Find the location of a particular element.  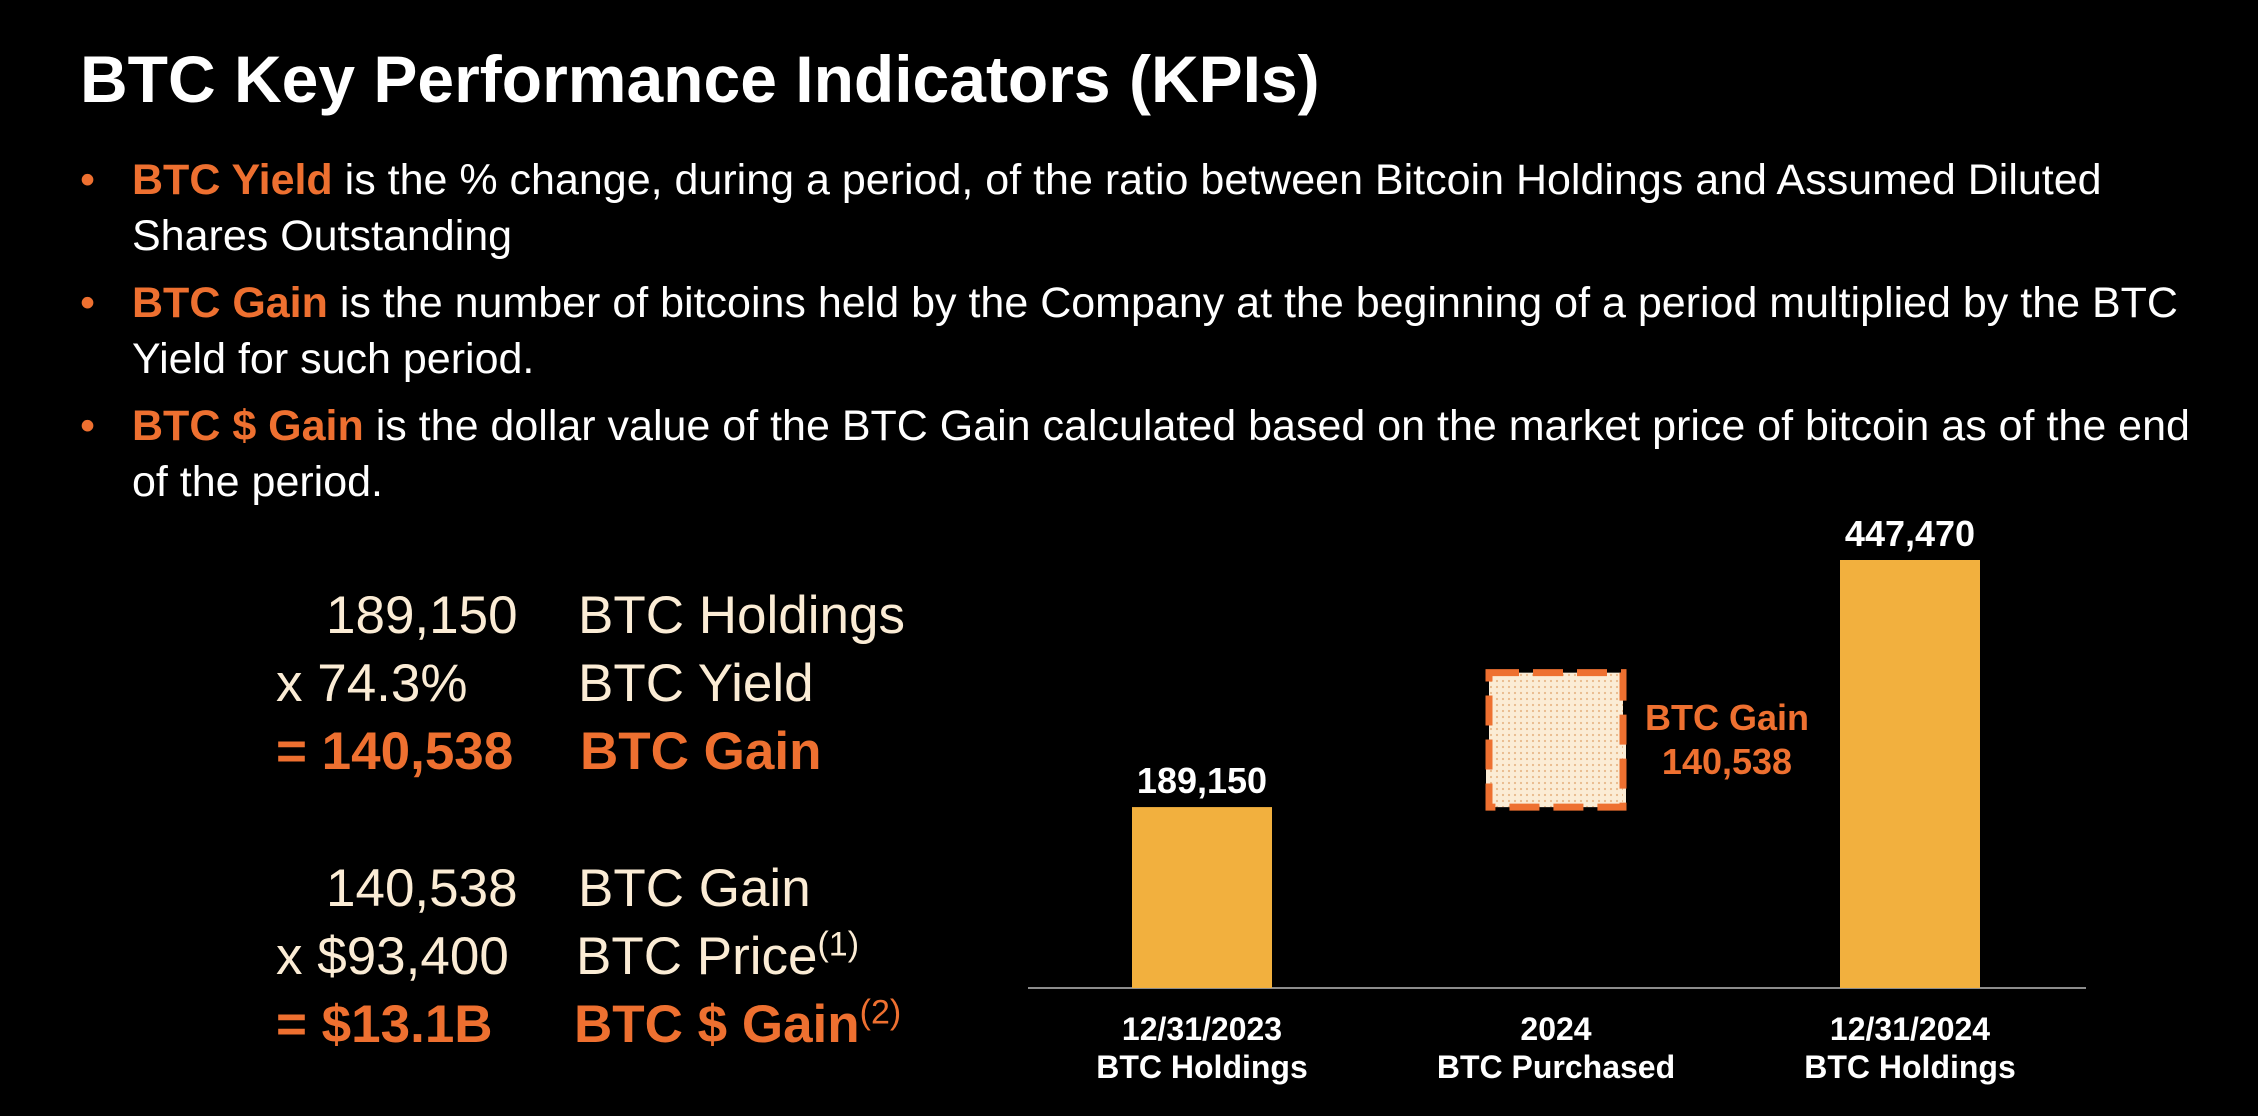

calc1-yield-label: BTC Yield is located at coordinates (696, 683).